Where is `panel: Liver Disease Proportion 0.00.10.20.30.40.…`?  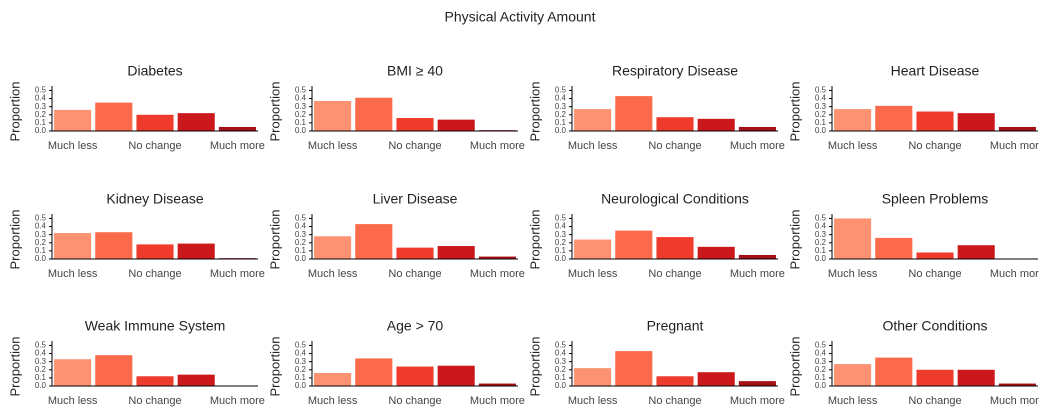 panel: Liver Disease Proportion 0.00.10.20.30.40.… is located at coordinates (395, 235).